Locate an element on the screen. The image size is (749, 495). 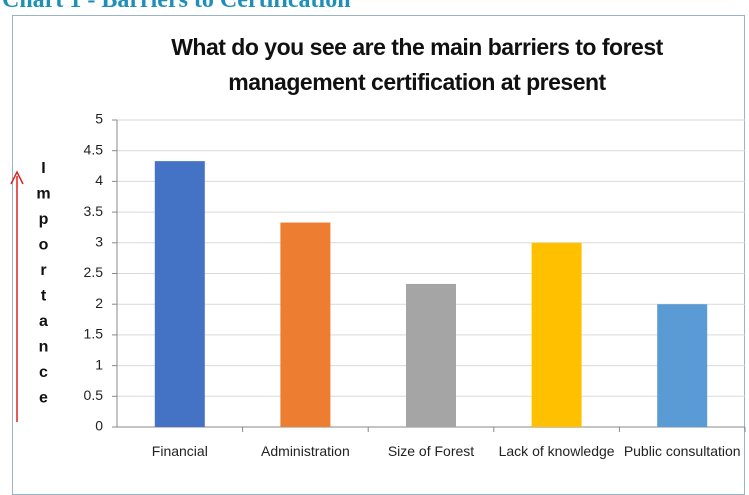
y-tick-label: 3 is located at coordinates (99, 242).